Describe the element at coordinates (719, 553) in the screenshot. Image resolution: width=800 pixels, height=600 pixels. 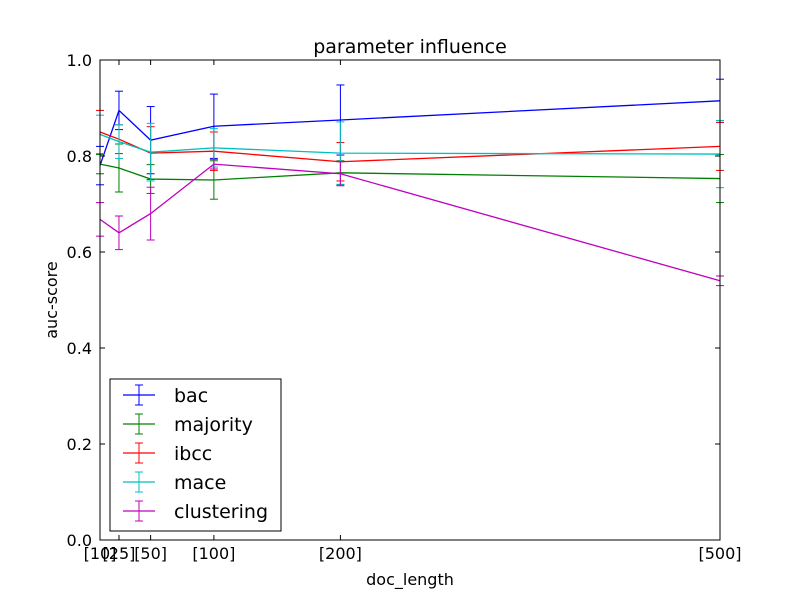
I see `x-tick-label: [500]` at that location.